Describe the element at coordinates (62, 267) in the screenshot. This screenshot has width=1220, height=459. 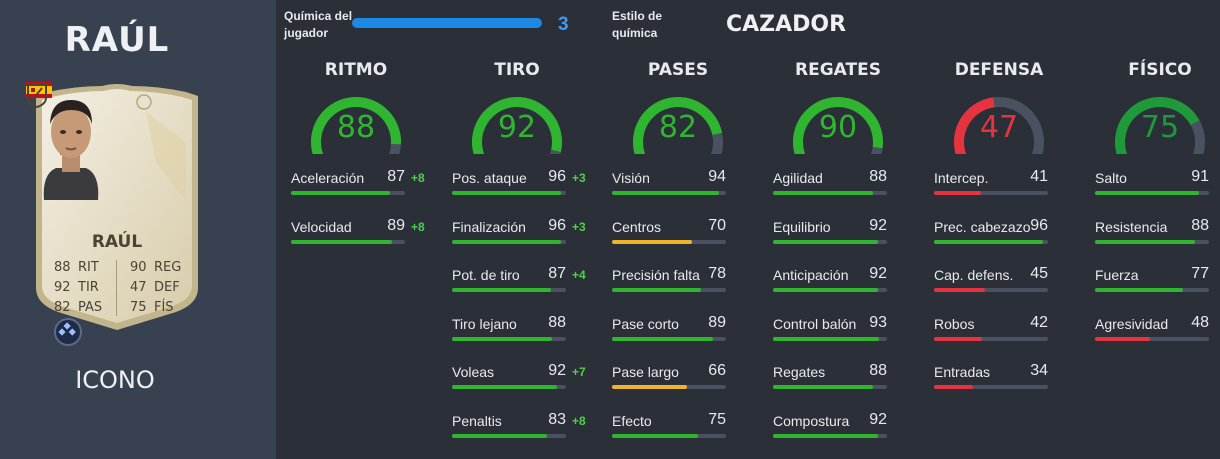
I see `card-stat-value: 88` at that location.